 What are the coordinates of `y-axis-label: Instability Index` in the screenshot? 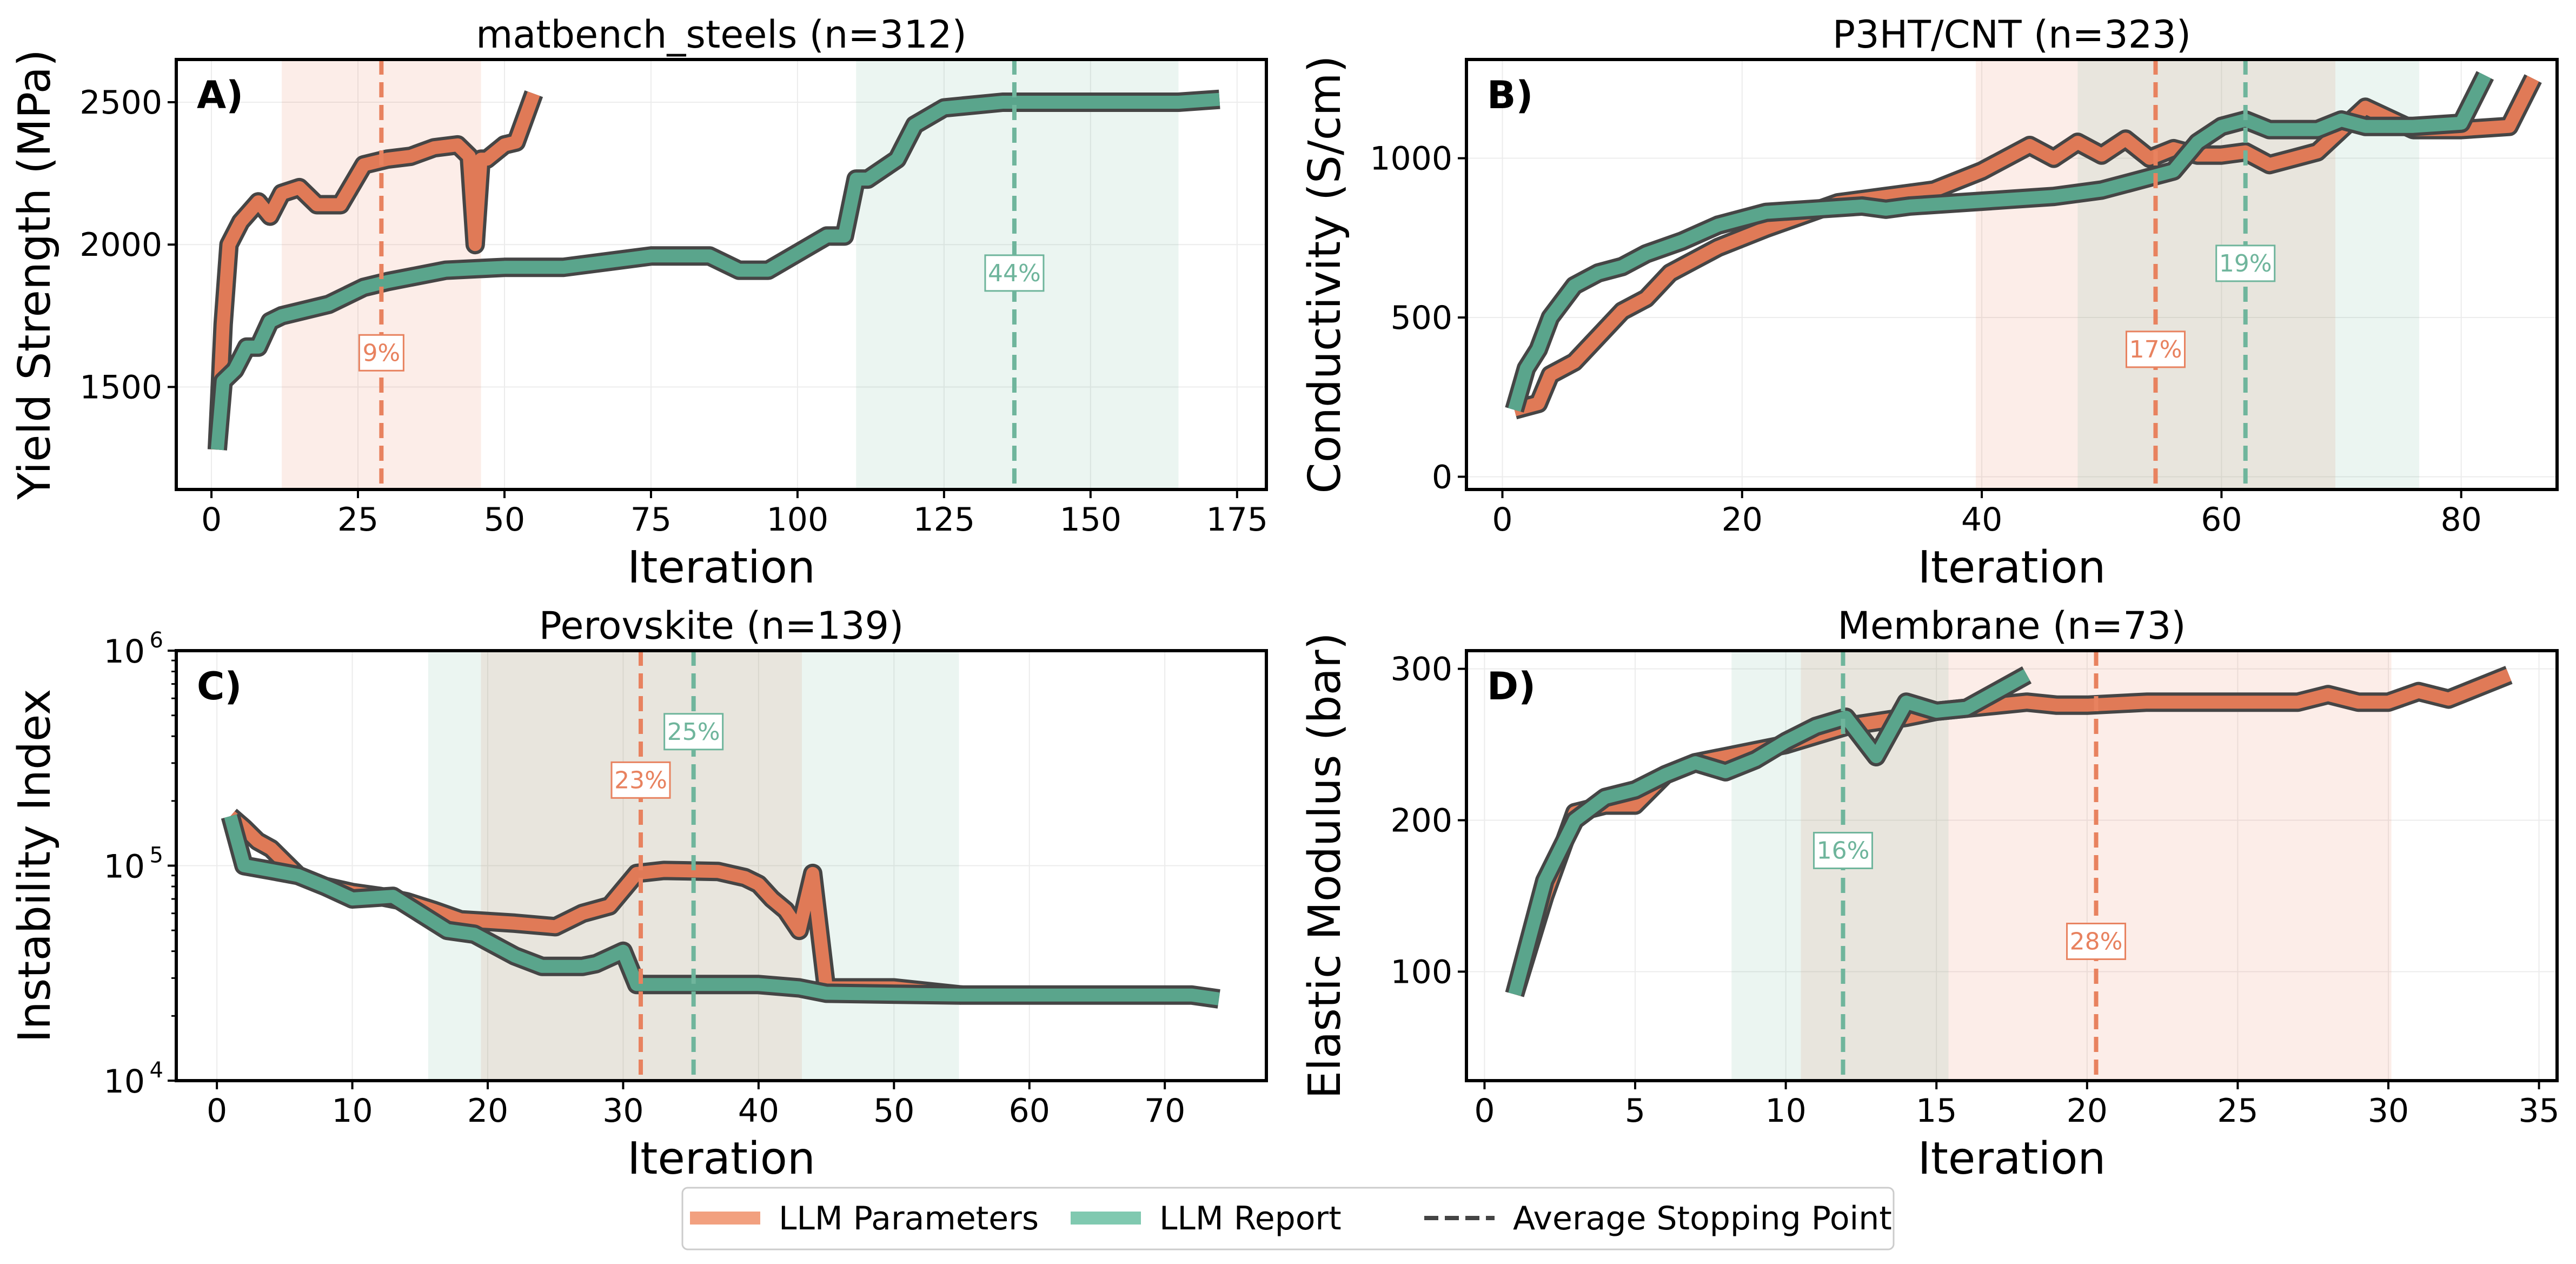 It's located at (35, 865).